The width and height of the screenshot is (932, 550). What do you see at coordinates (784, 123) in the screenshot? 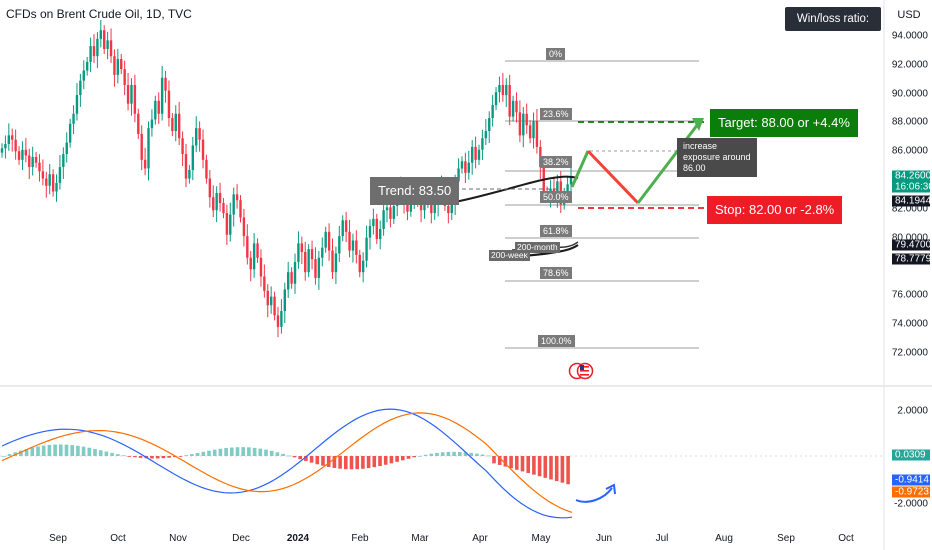
I see `target-callout: Target: 88.00 or +4.4%` at bounding box center [784, 123].